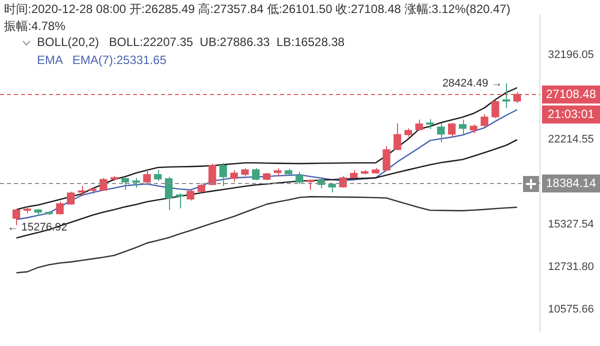 This screenshot has height=346, width=600. I want to click on y-tick-label: 12731.80, so click(571, 266).